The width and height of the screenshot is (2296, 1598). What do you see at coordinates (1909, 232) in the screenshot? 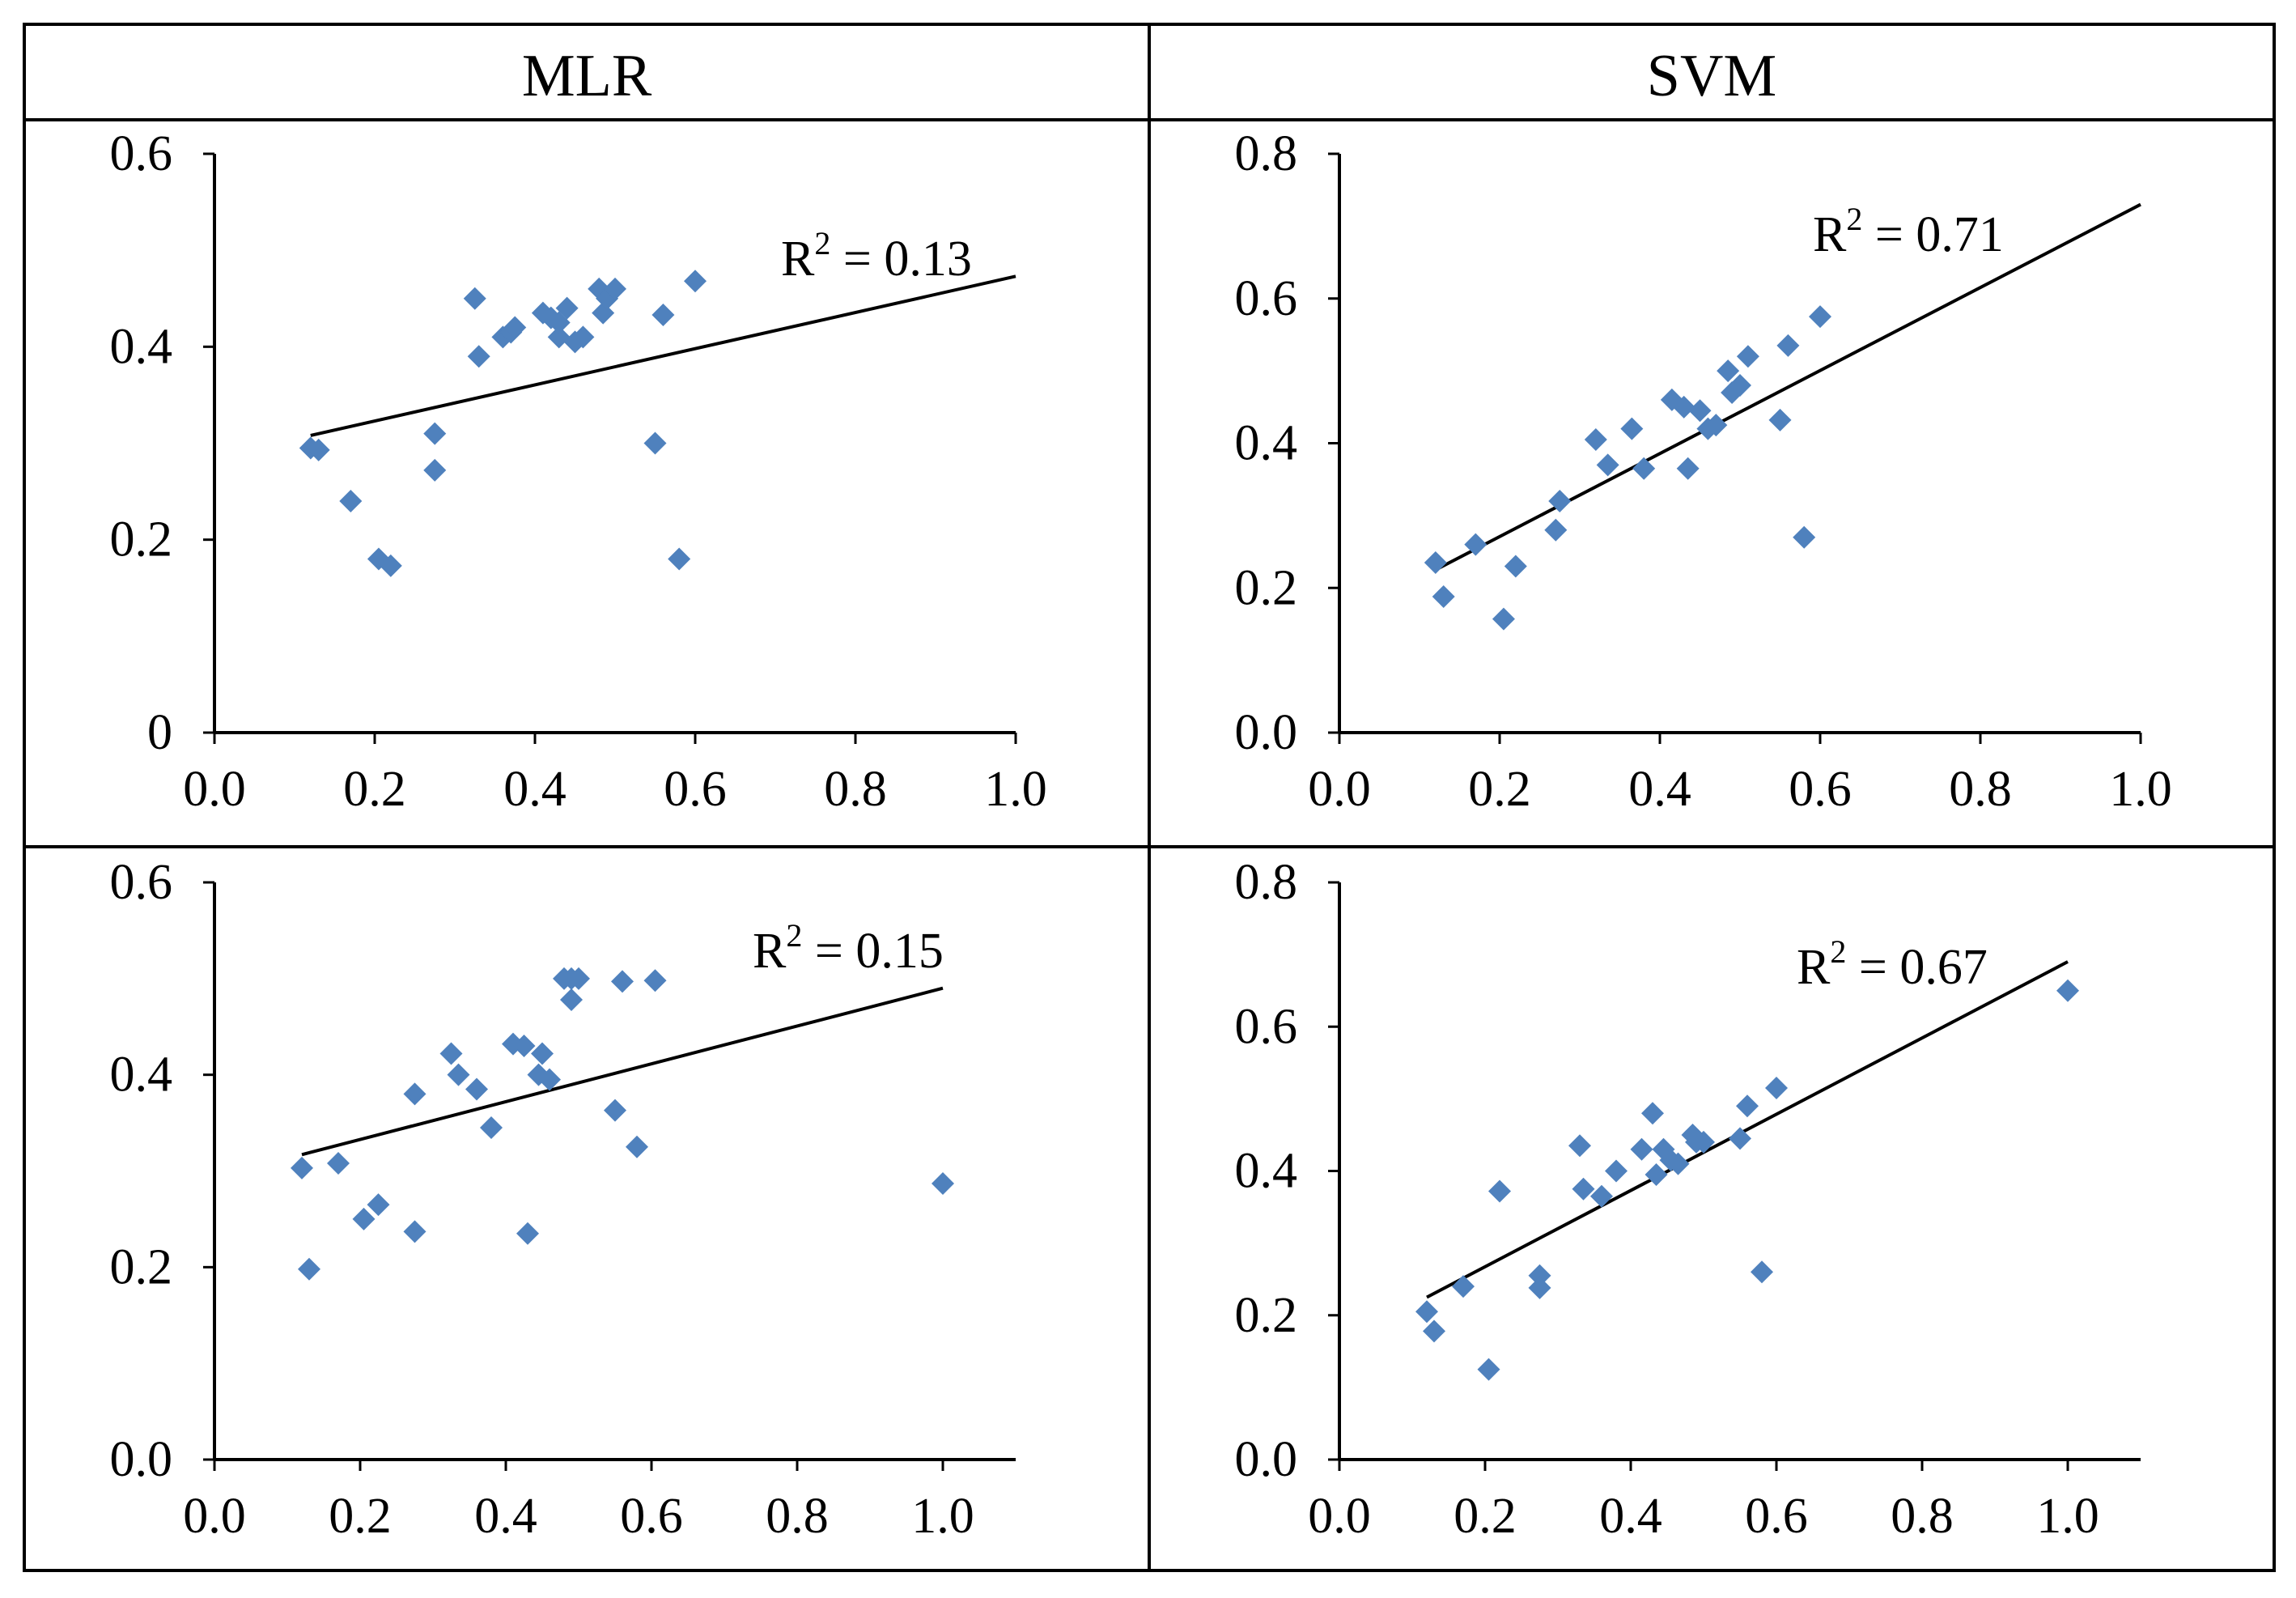
I see `r2-annotation: R2 = 0.71` at bounding box center [1909, 232].